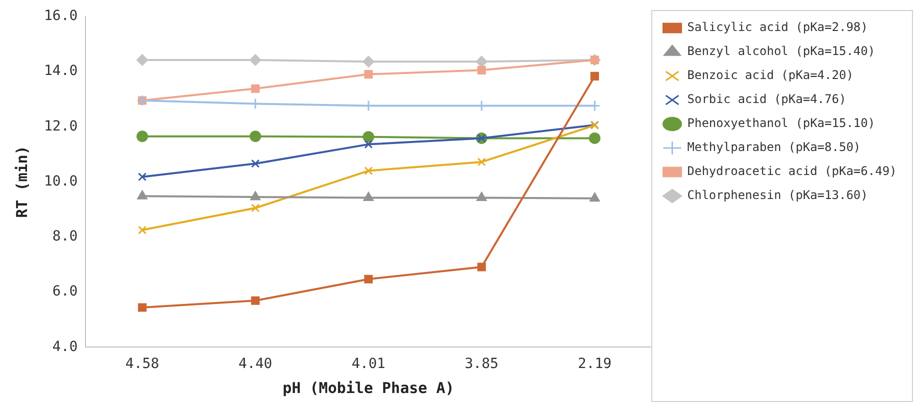 This screenshot has width=921, height=410. Describe the element at coordinates (61, 181) in the screenshot. I see `y-tick-label: 10.0` at that location.